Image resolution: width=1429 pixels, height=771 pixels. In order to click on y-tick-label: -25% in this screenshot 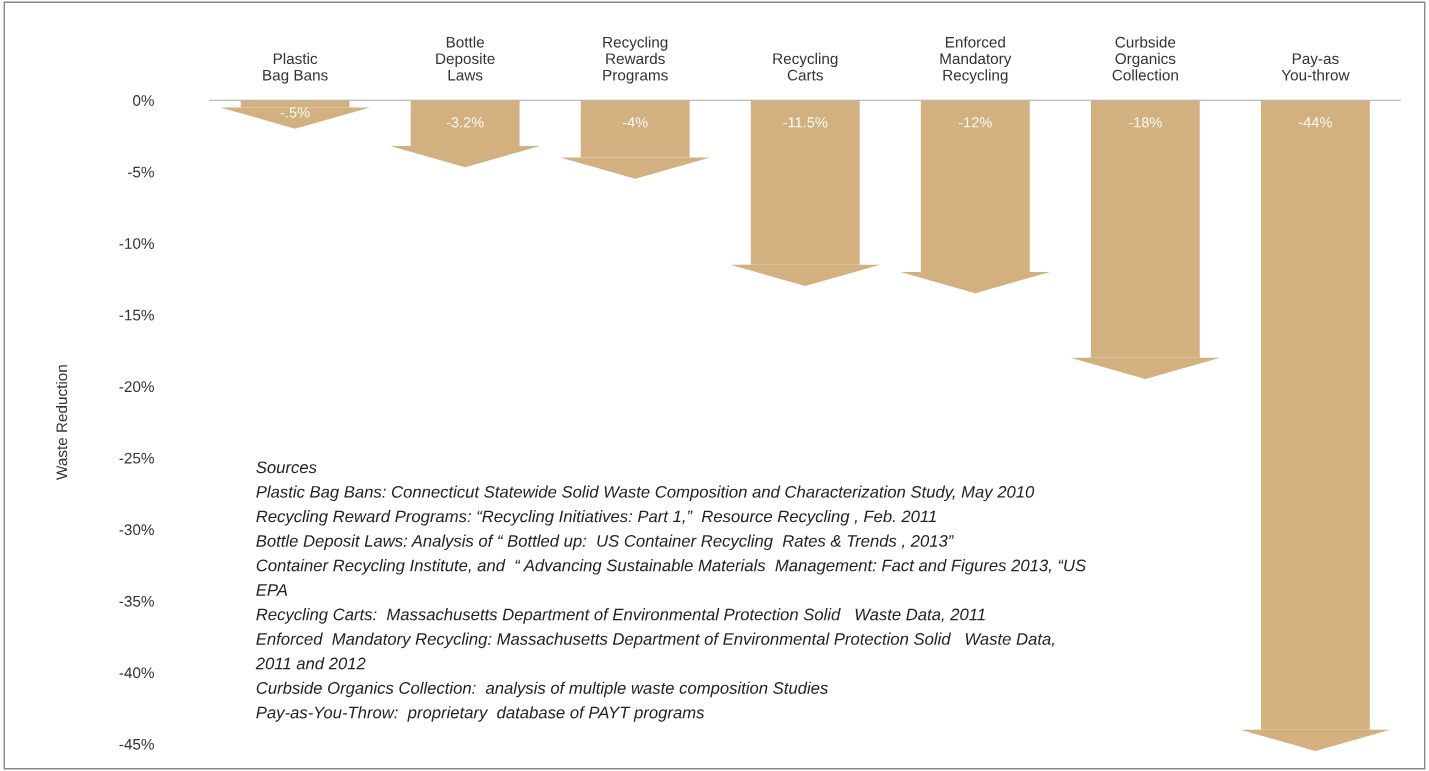, I will do `click(136, 458)`.